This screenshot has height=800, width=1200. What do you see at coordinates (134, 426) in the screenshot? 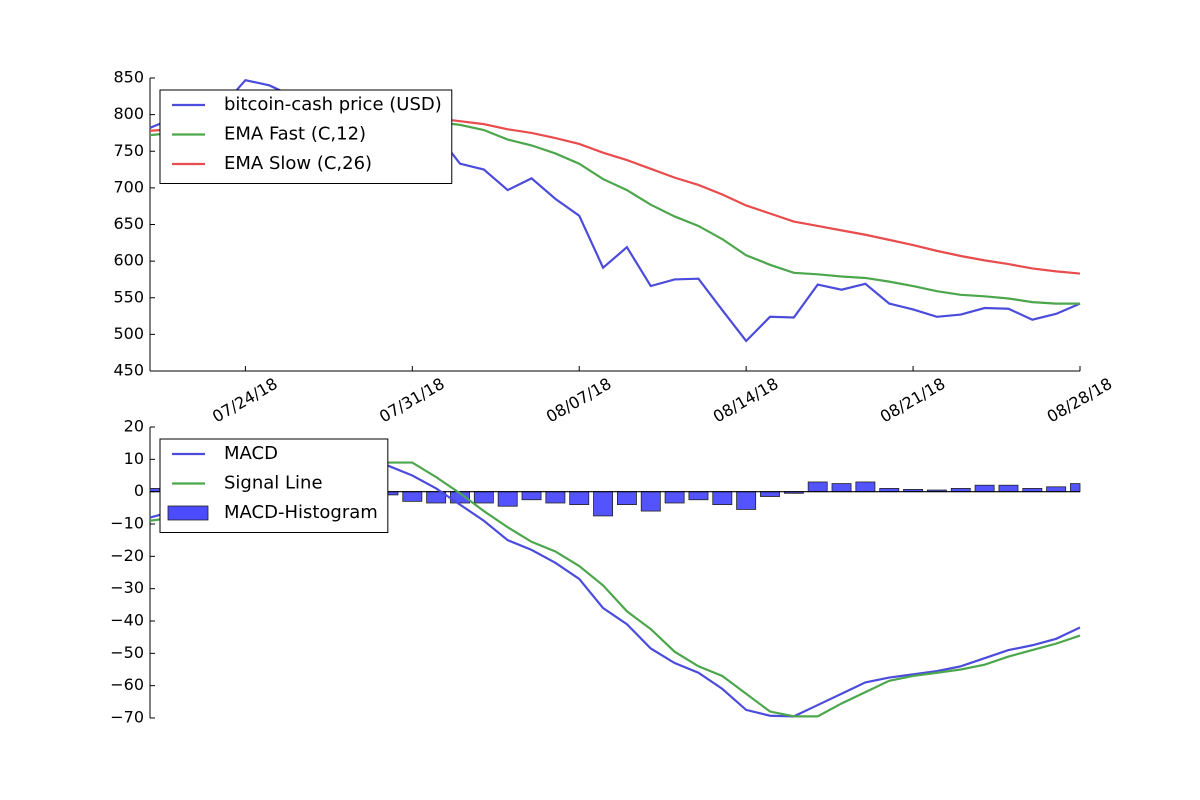
I see `y-tick-label: 20` at bounding box center [134, 426].